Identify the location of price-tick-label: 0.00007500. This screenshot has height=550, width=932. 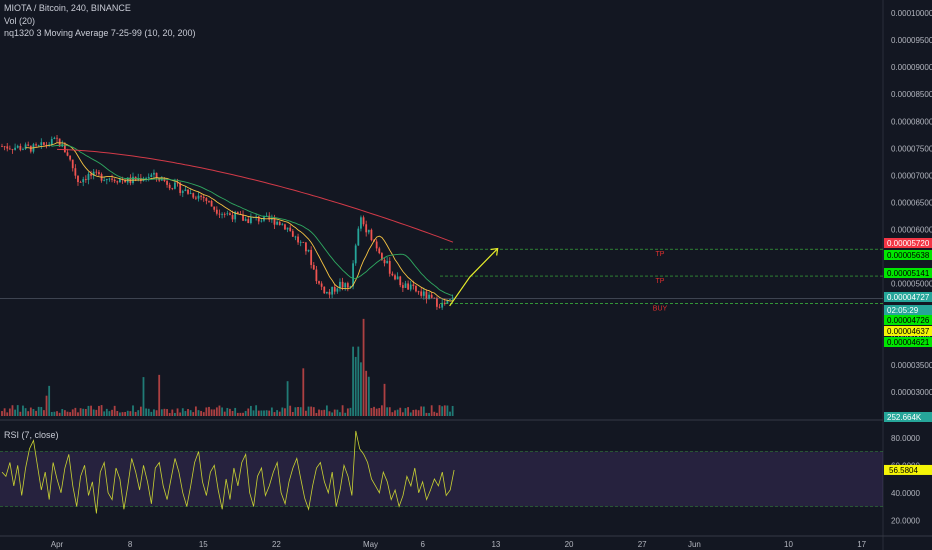
(911, 148).